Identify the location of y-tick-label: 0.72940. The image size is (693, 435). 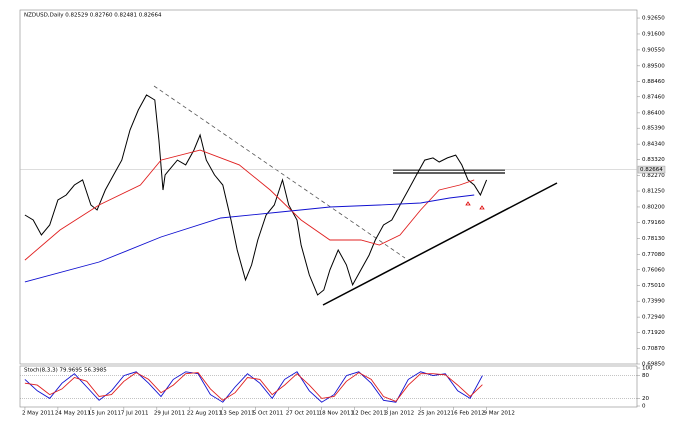
(653, 318).